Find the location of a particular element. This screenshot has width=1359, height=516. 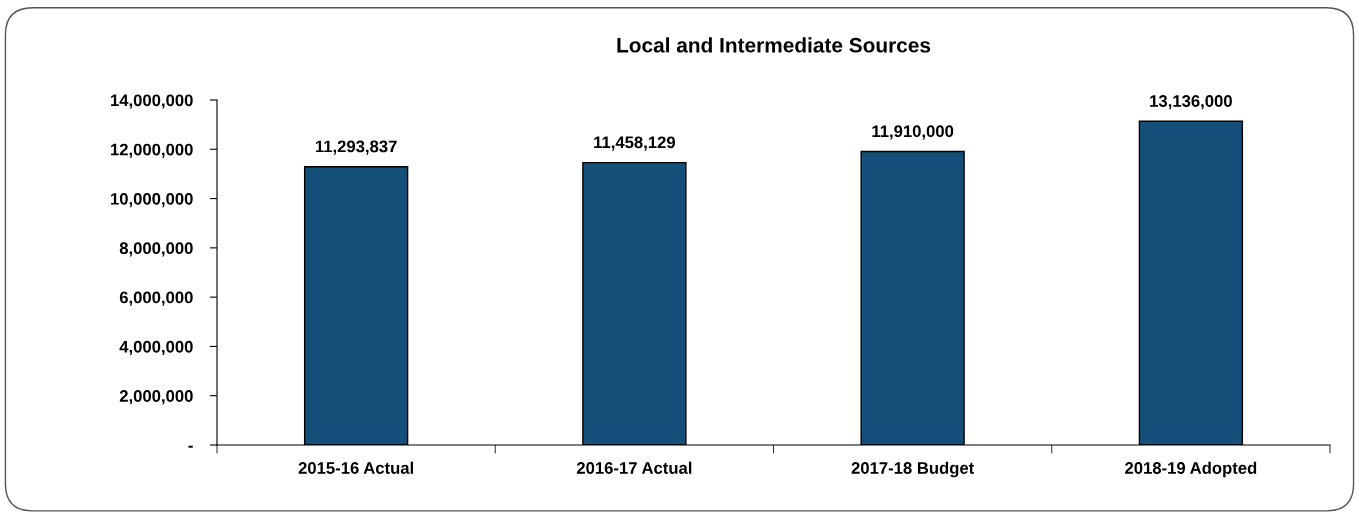

data-label: 13,136,000 is located at coordinates (1191, 102).